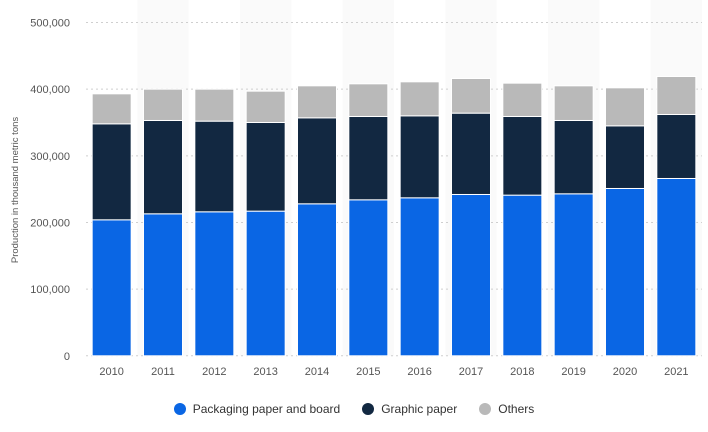 This screenshot has width=708, height=432. What do you see at coordinates (522, 99) in the screenshot?
I see `bar-others-2018` at bounding box center [522, 99].